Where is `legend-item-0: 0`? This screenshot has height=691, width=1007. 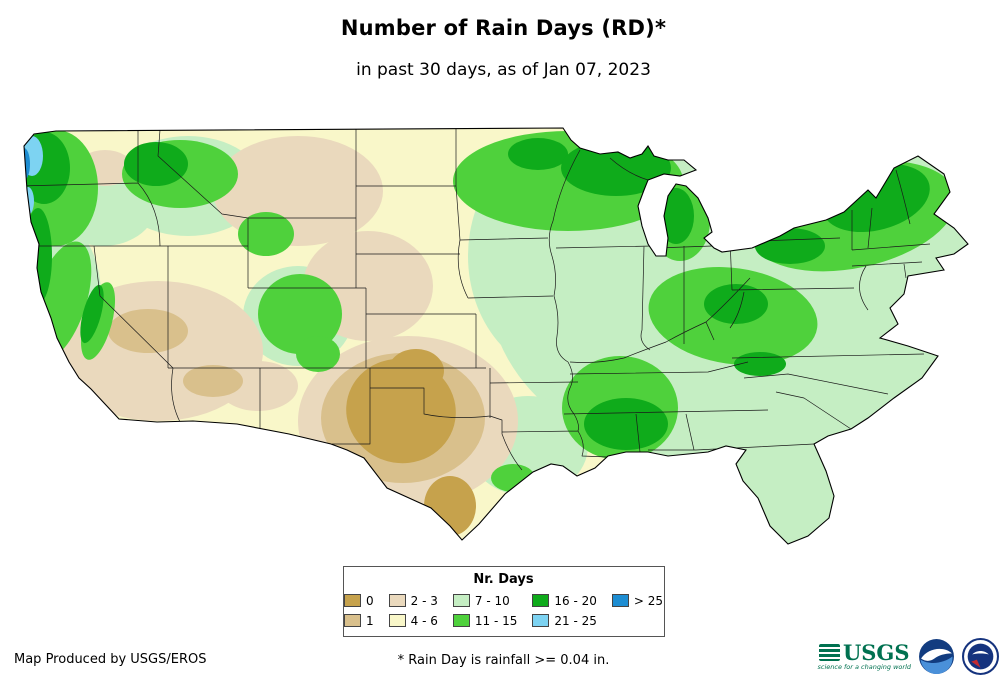
legend-item-0: 0 is located at coordinates (359, 600).